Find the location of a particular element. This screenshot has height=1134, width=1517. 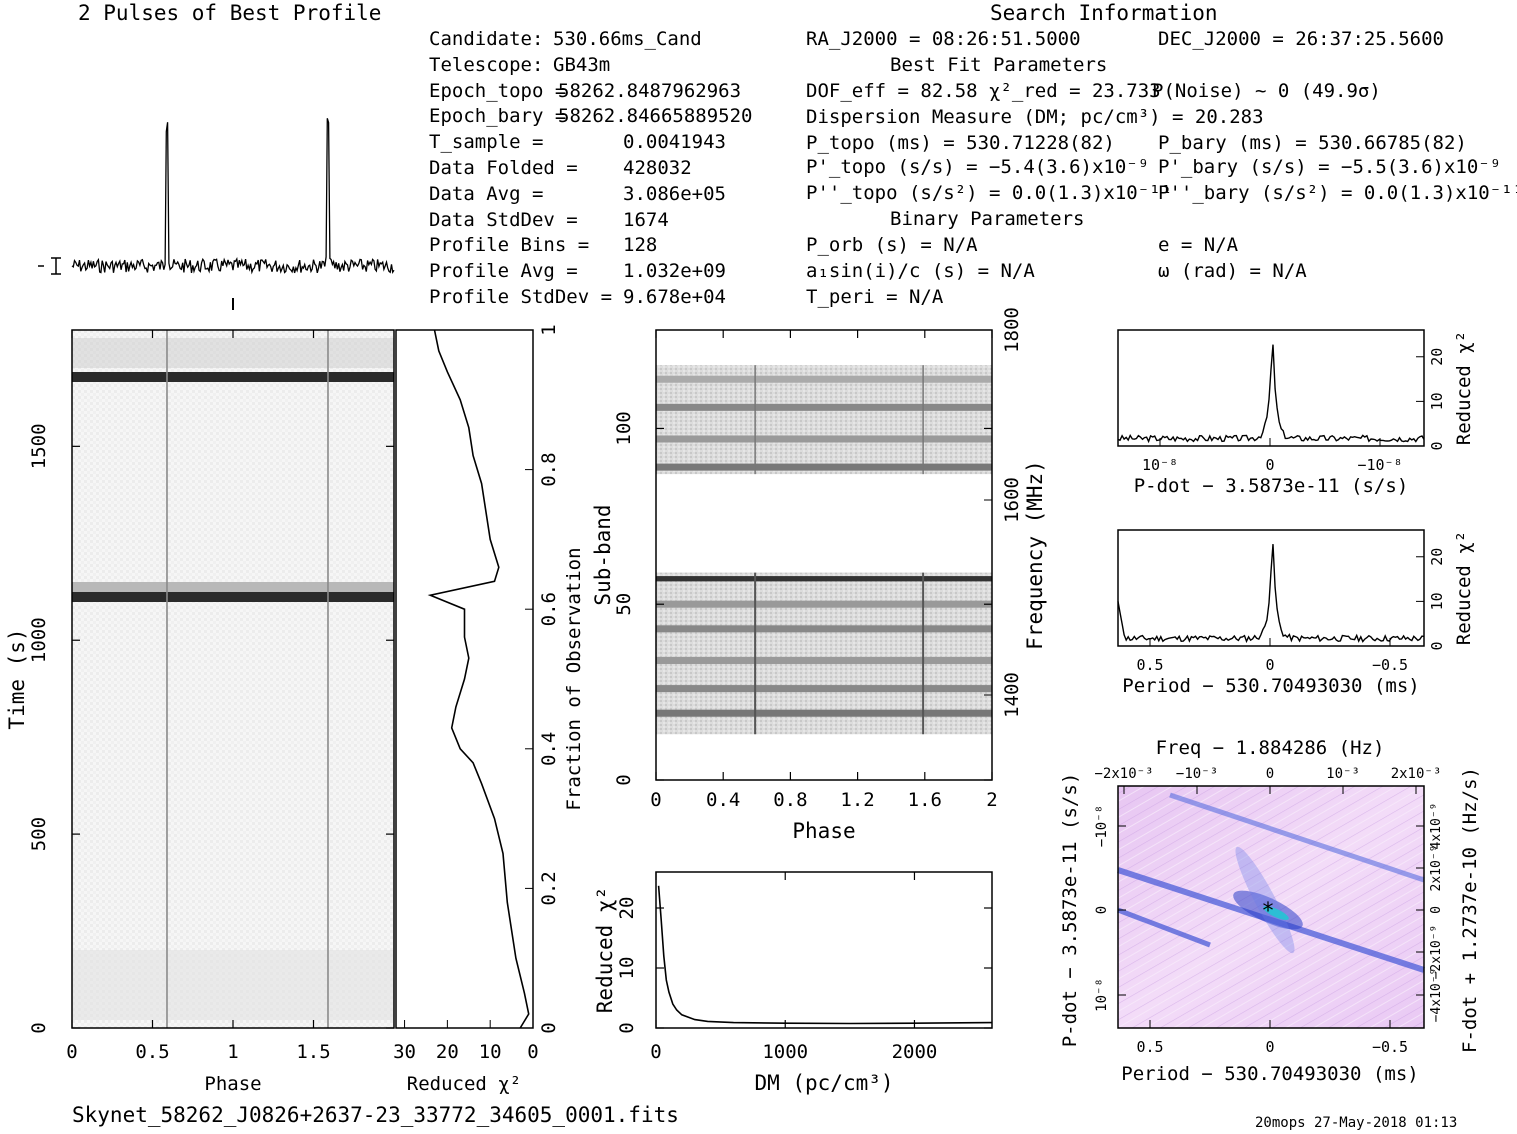

binary-title: Binary Parameters is located at coordinates (987, 219).